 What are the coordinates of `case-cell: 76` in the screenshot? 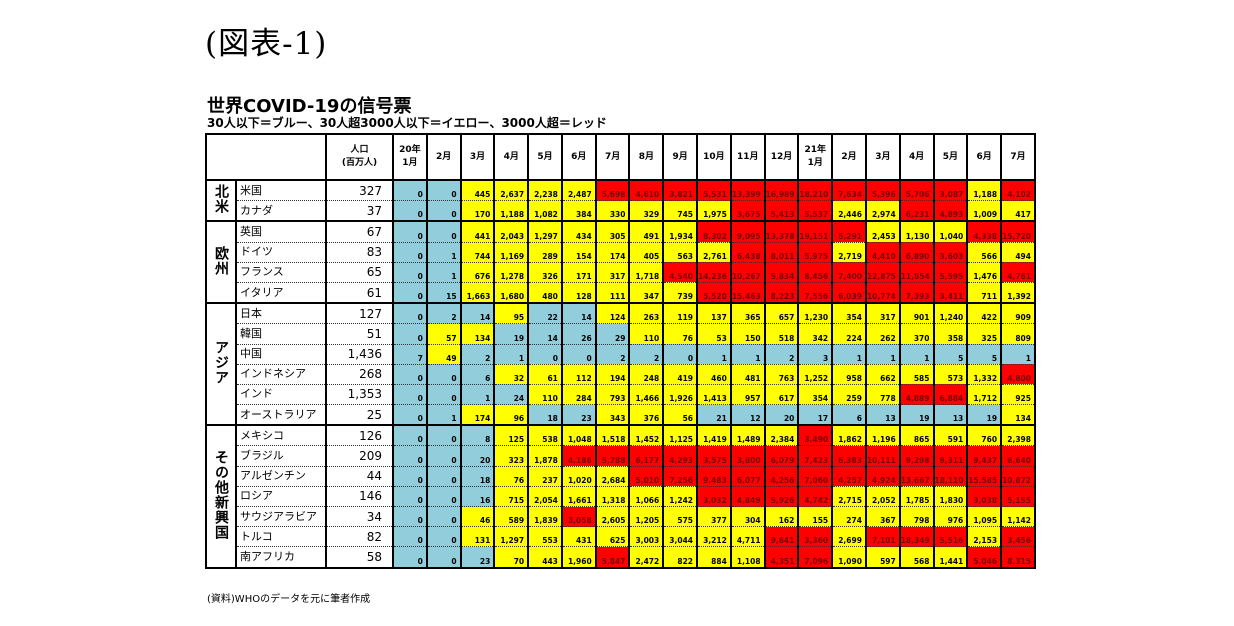 It's located at (511, 476).